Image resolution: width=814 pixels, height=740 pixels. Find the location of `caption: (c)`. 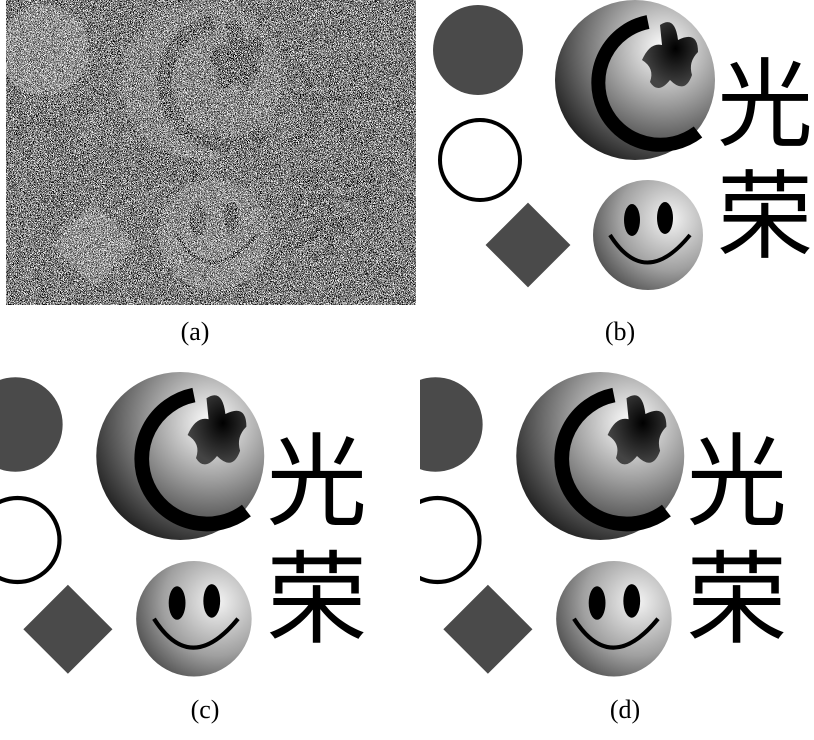

caption: (c) is located at coordinates (205, 709).